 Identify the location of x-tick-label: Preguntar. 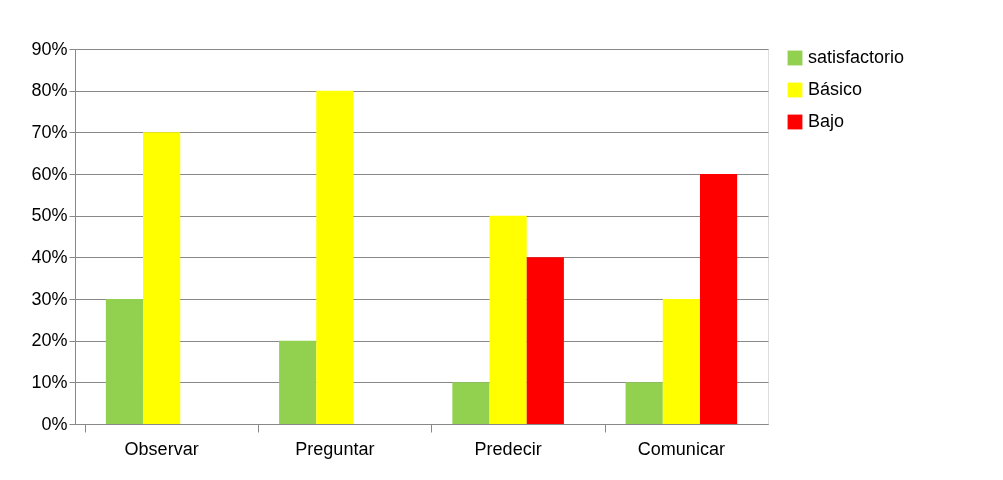
(335, 448).